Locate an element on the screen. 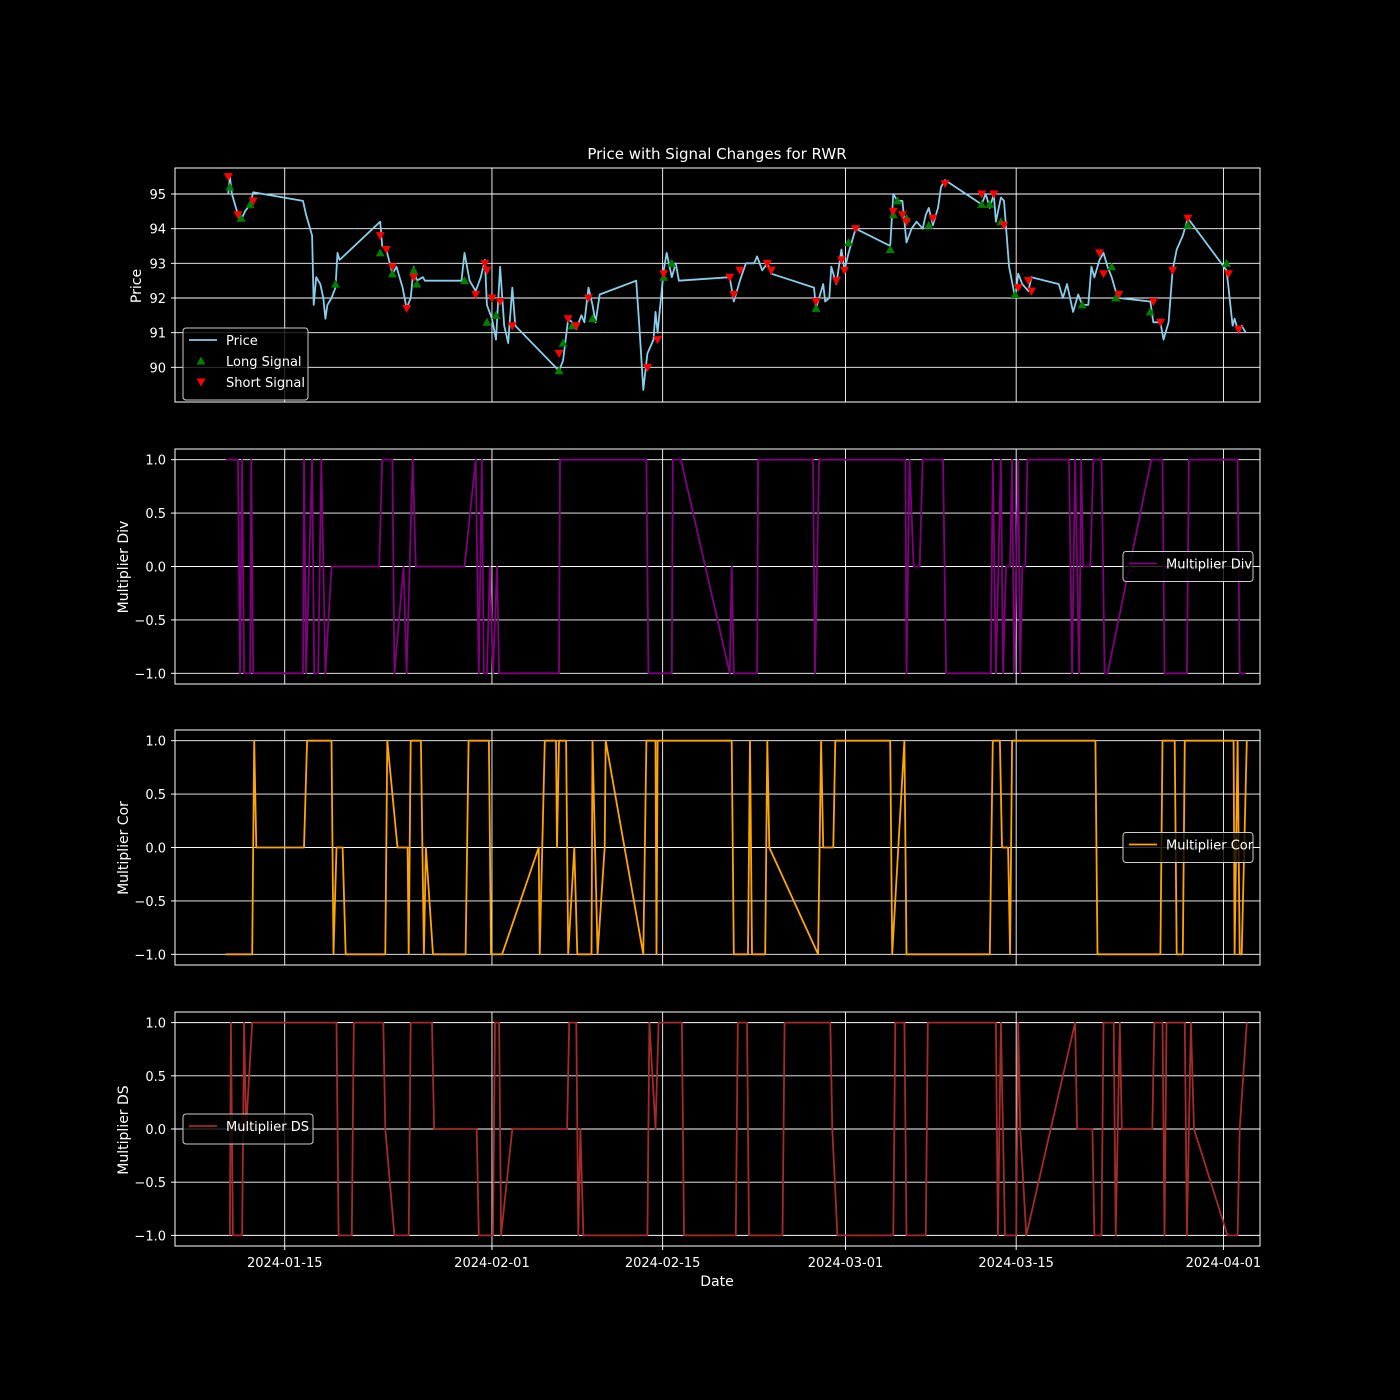 This screenshot has height=1400, width=1400. x-tick-label: 2024-01-15 is located at coordinates (285, 1263).